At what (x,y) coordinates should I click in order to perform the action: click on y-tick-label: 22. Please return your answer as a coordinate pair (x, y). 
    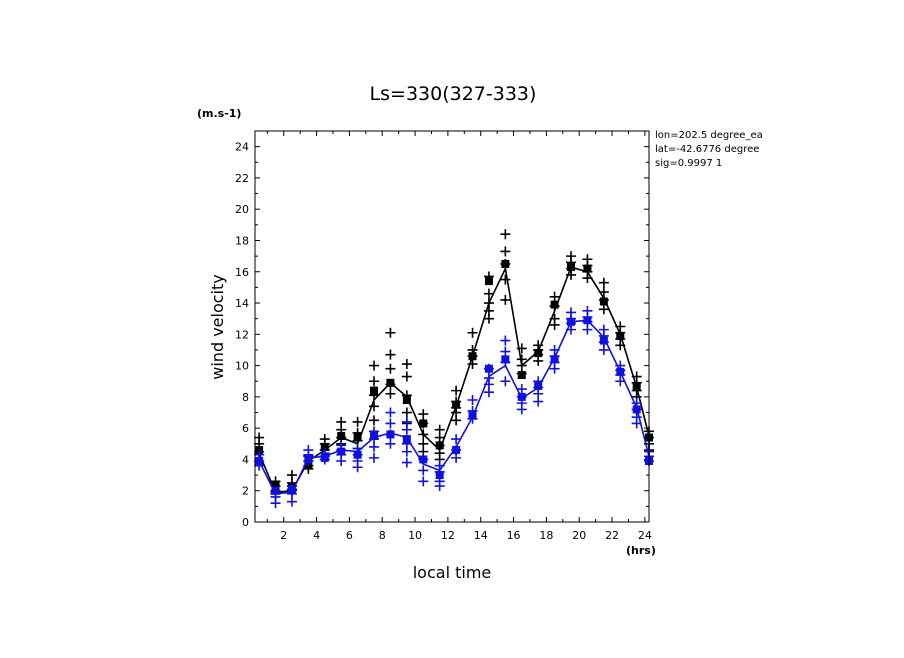
    Looking at the image, I should click on (242, 178).